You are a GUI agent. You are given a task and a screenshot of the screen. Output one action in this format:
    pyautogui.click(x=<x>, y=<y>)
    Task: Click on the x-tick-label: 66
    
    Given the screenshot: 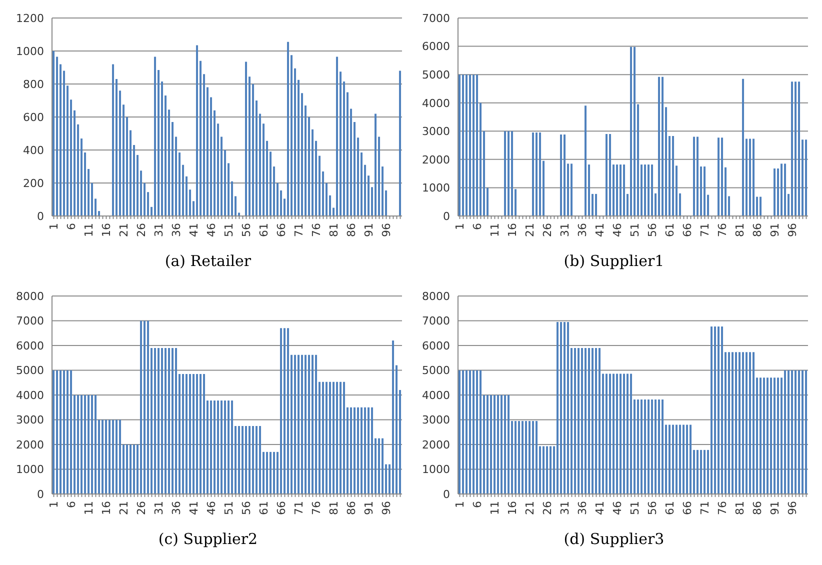 What is the action you would take?
    pyautogui.click(x=281, y=230)
    